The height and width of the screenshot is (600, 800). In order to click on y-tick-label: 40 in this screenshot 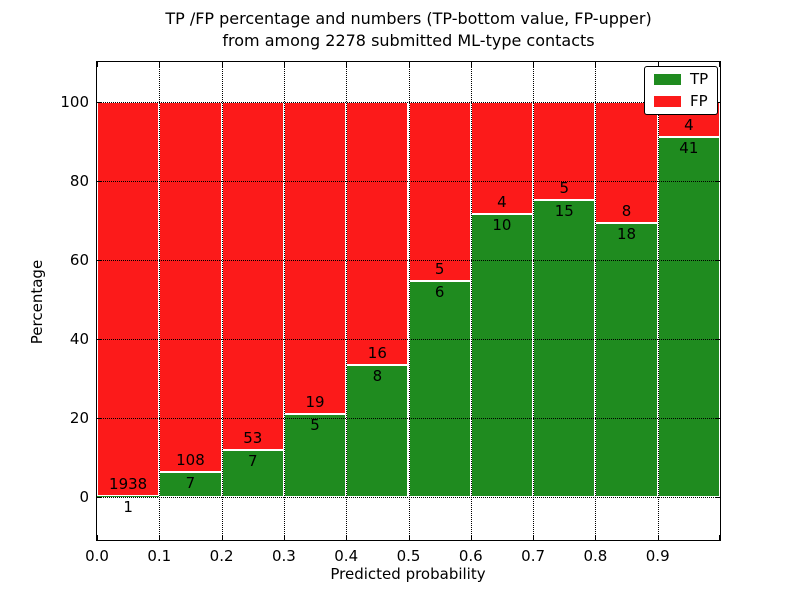, I will do `click(79, 338)`.